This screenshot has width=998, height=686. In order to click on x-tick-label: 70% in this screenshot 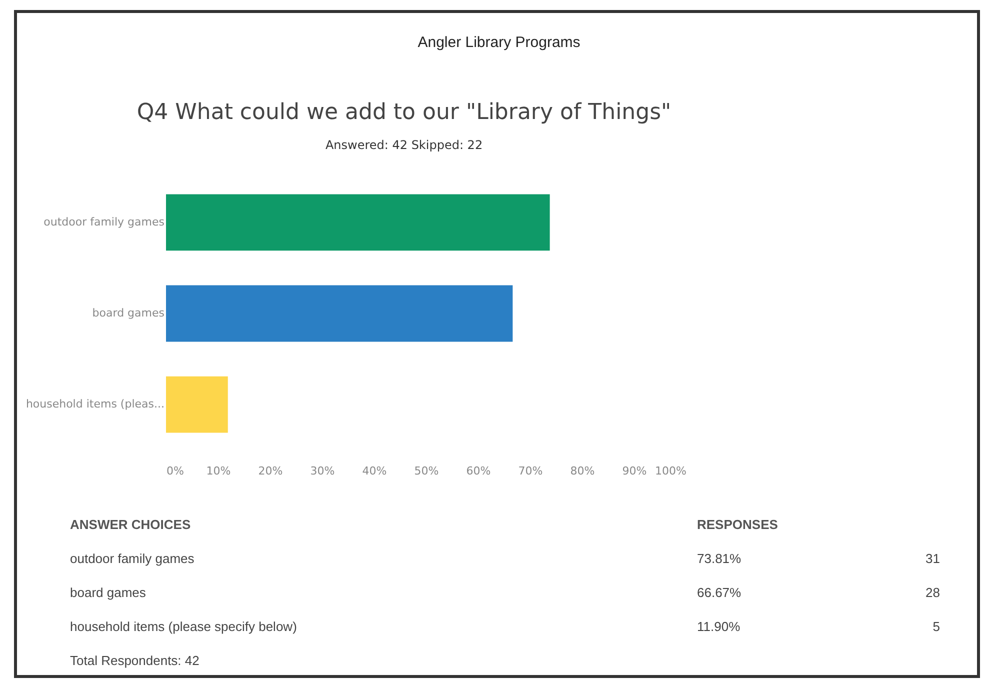, I will do `click(530, 471)`.